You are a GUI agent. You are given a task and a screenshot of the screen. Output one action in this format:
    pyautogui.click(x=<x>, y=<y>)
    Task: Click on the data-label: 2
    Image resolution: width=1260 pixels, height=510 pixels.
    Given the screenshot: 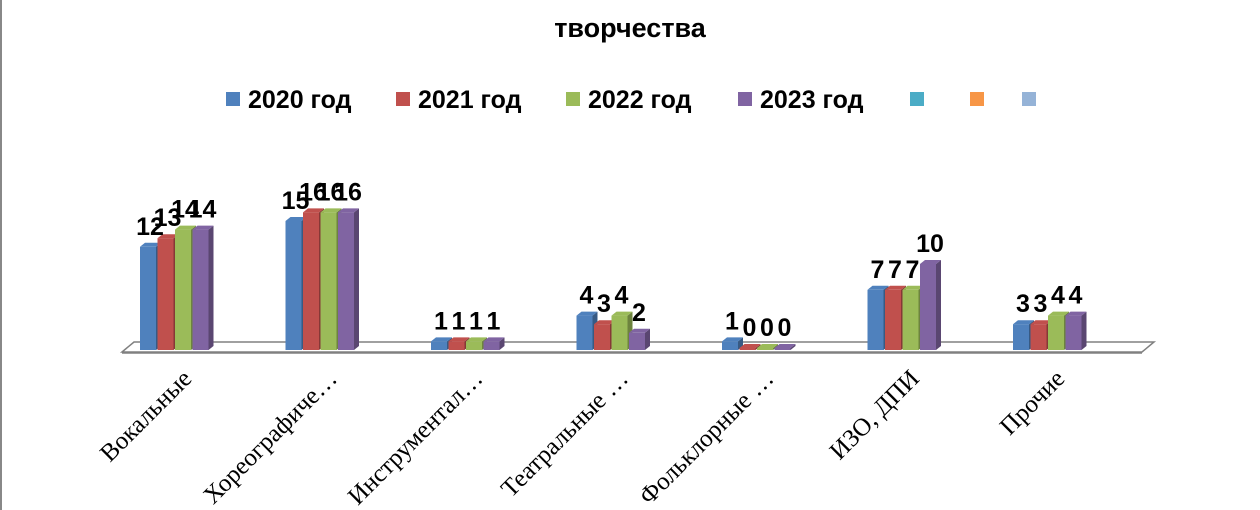 What is the action you would take?
    pyautogui.click(x=639, y=313)
    